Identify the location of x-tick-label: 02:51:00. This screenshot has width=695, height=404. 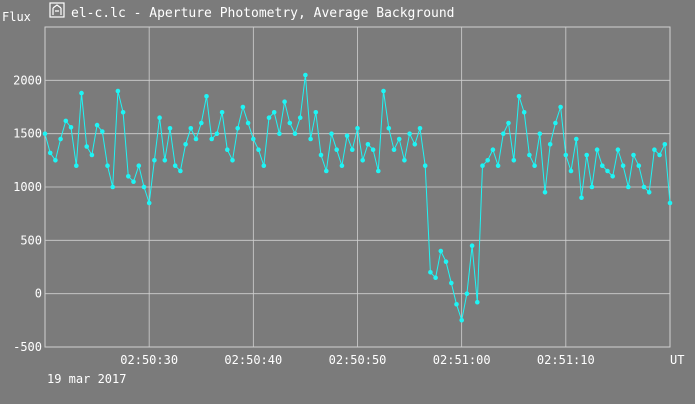
(462, 360).